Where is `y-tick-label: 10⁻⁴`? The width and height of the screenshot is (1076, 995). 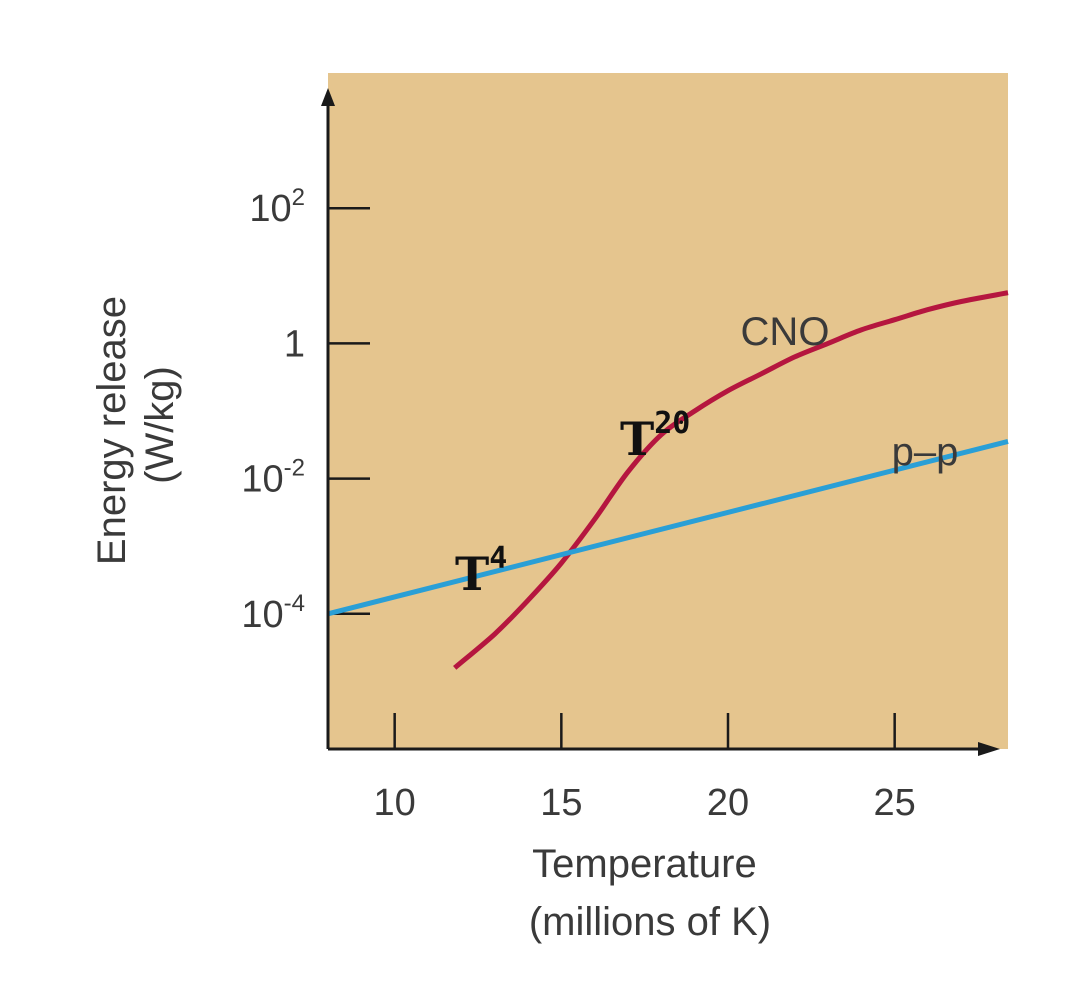
y-tick-label: 10⁻⁴ is located at coordinates (273, 613).